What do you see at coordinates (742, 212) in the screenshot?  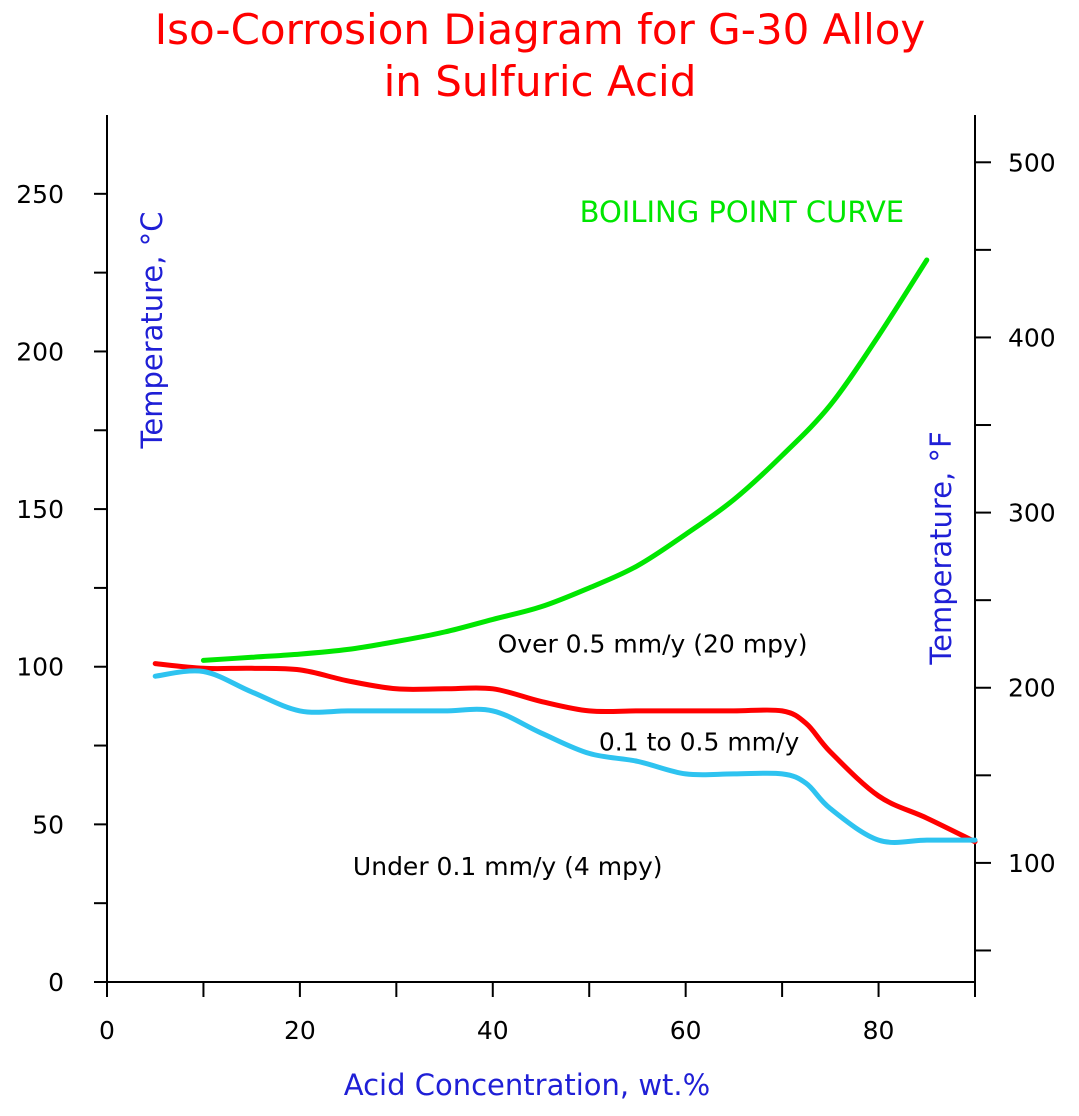 I see `boiling-point-label: BOILING POINT CURVE` at bounding box center [742, 212].